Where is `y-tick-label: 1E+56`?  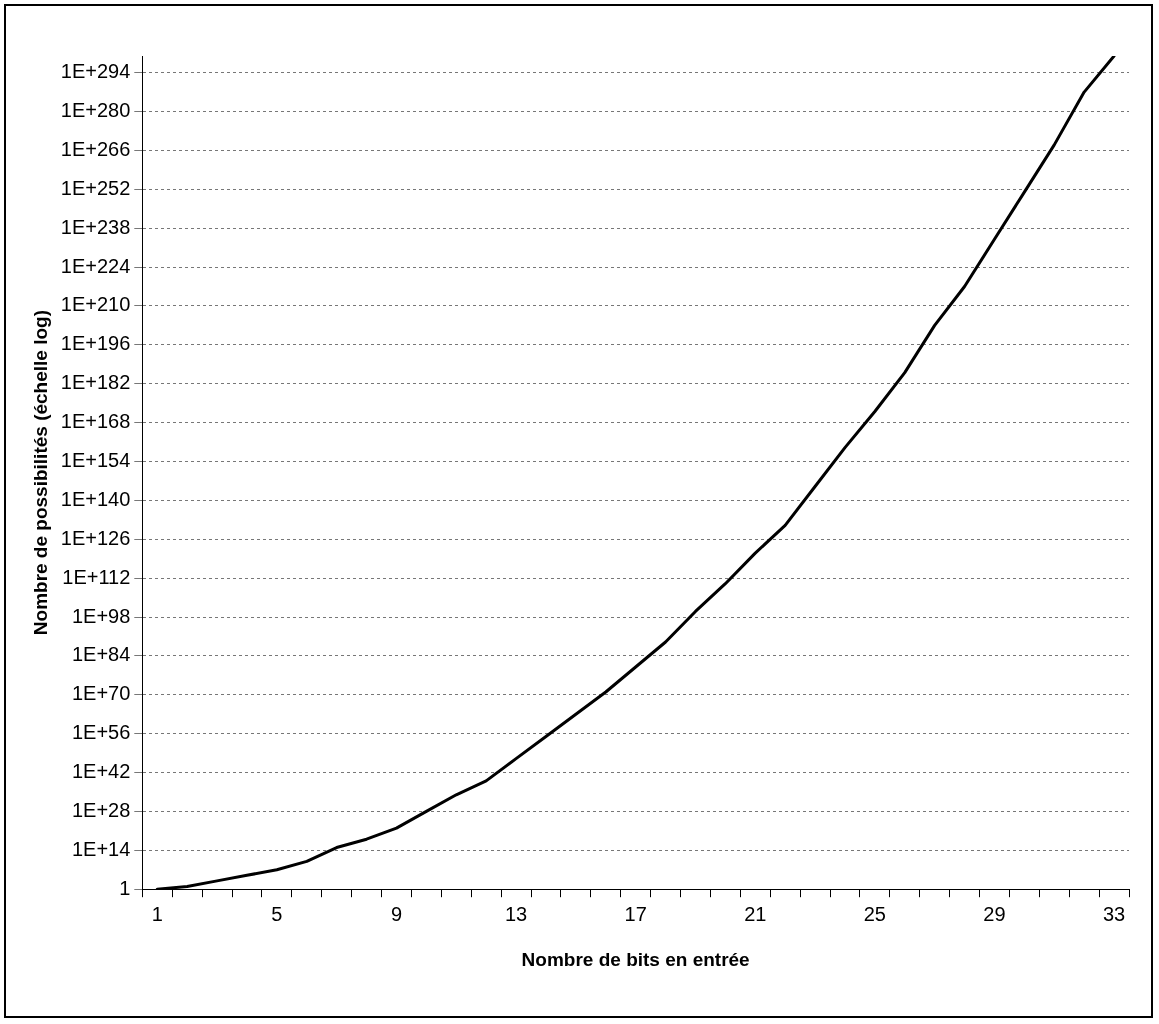
y-tick-label: 1E+56 is located at coordinates (101, 732).